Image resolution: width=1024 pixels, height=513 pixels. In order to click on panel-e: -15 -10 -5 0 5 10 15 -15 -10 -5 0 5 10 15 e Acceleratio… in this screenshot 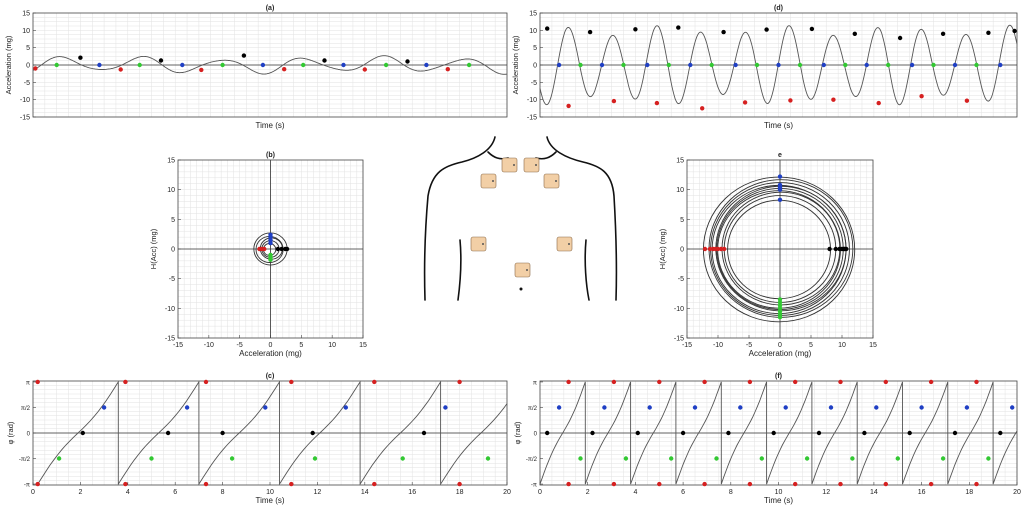, I will do `click(767, 255)`.